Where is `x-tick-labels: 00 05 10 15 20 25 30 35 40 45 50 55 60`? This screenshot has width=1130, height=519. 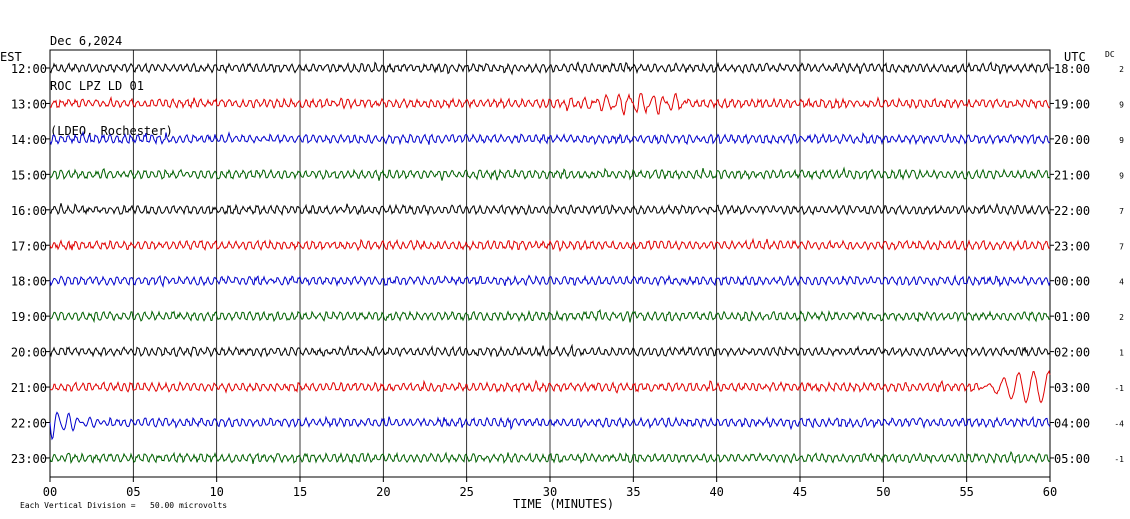 x-tick-labels: 00 05 10 15 20 25 30 35 40 45 50 55 60 is located at coordinates (550, 492).